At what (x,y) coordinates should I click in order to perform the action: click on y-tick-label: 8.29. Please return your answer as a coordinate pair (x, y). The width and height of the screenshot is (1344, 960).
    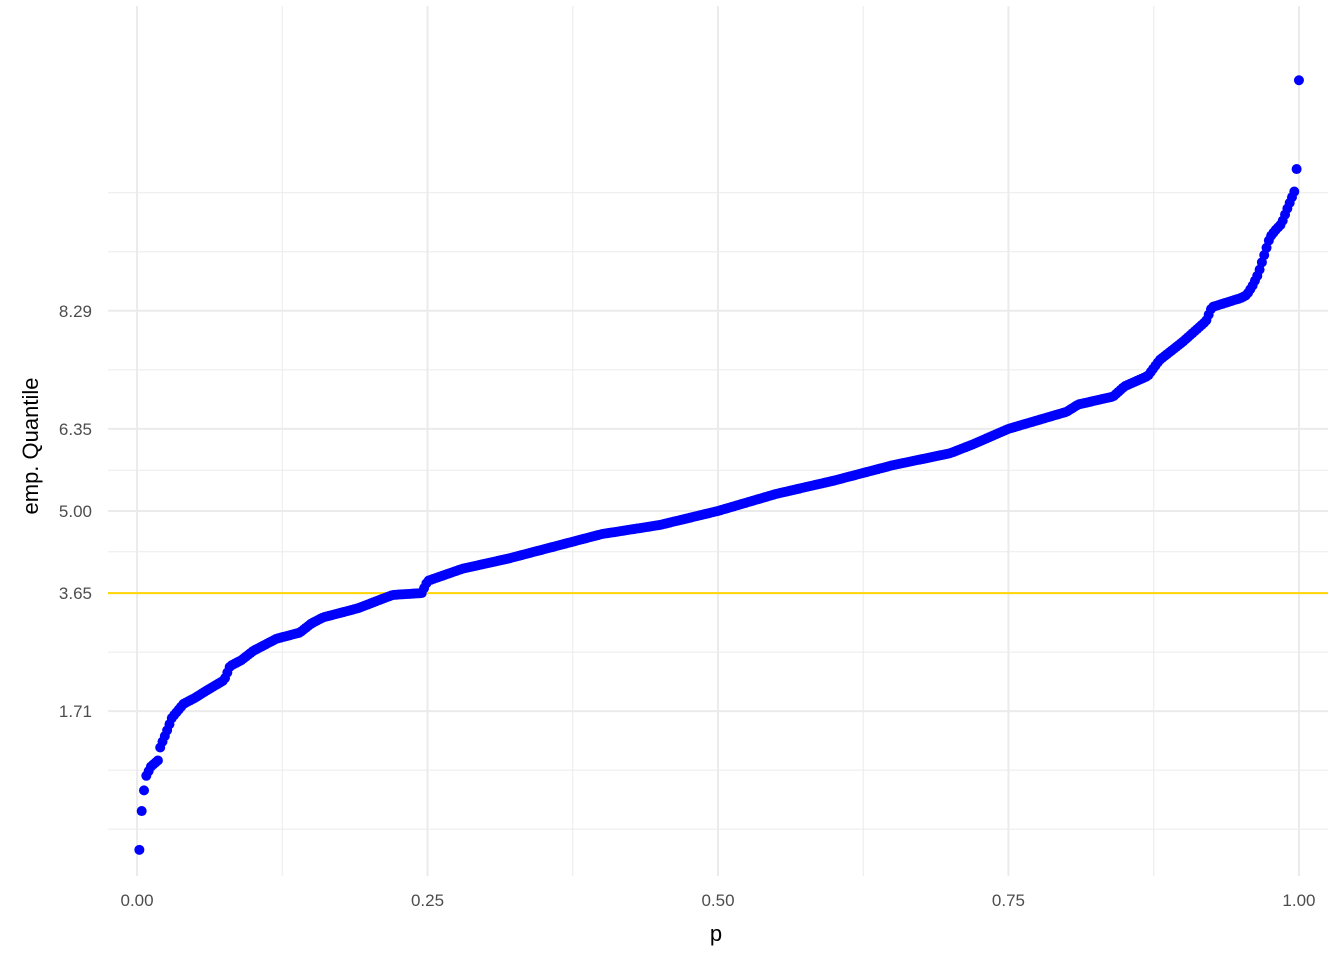
    Looking at the image, I should click on (75, 311).